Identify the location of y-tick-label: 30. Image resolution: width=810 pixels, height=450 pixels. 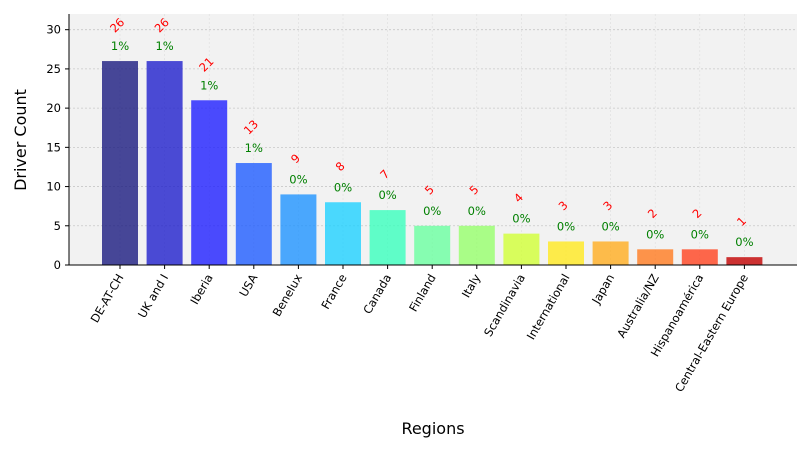
(53, 30).